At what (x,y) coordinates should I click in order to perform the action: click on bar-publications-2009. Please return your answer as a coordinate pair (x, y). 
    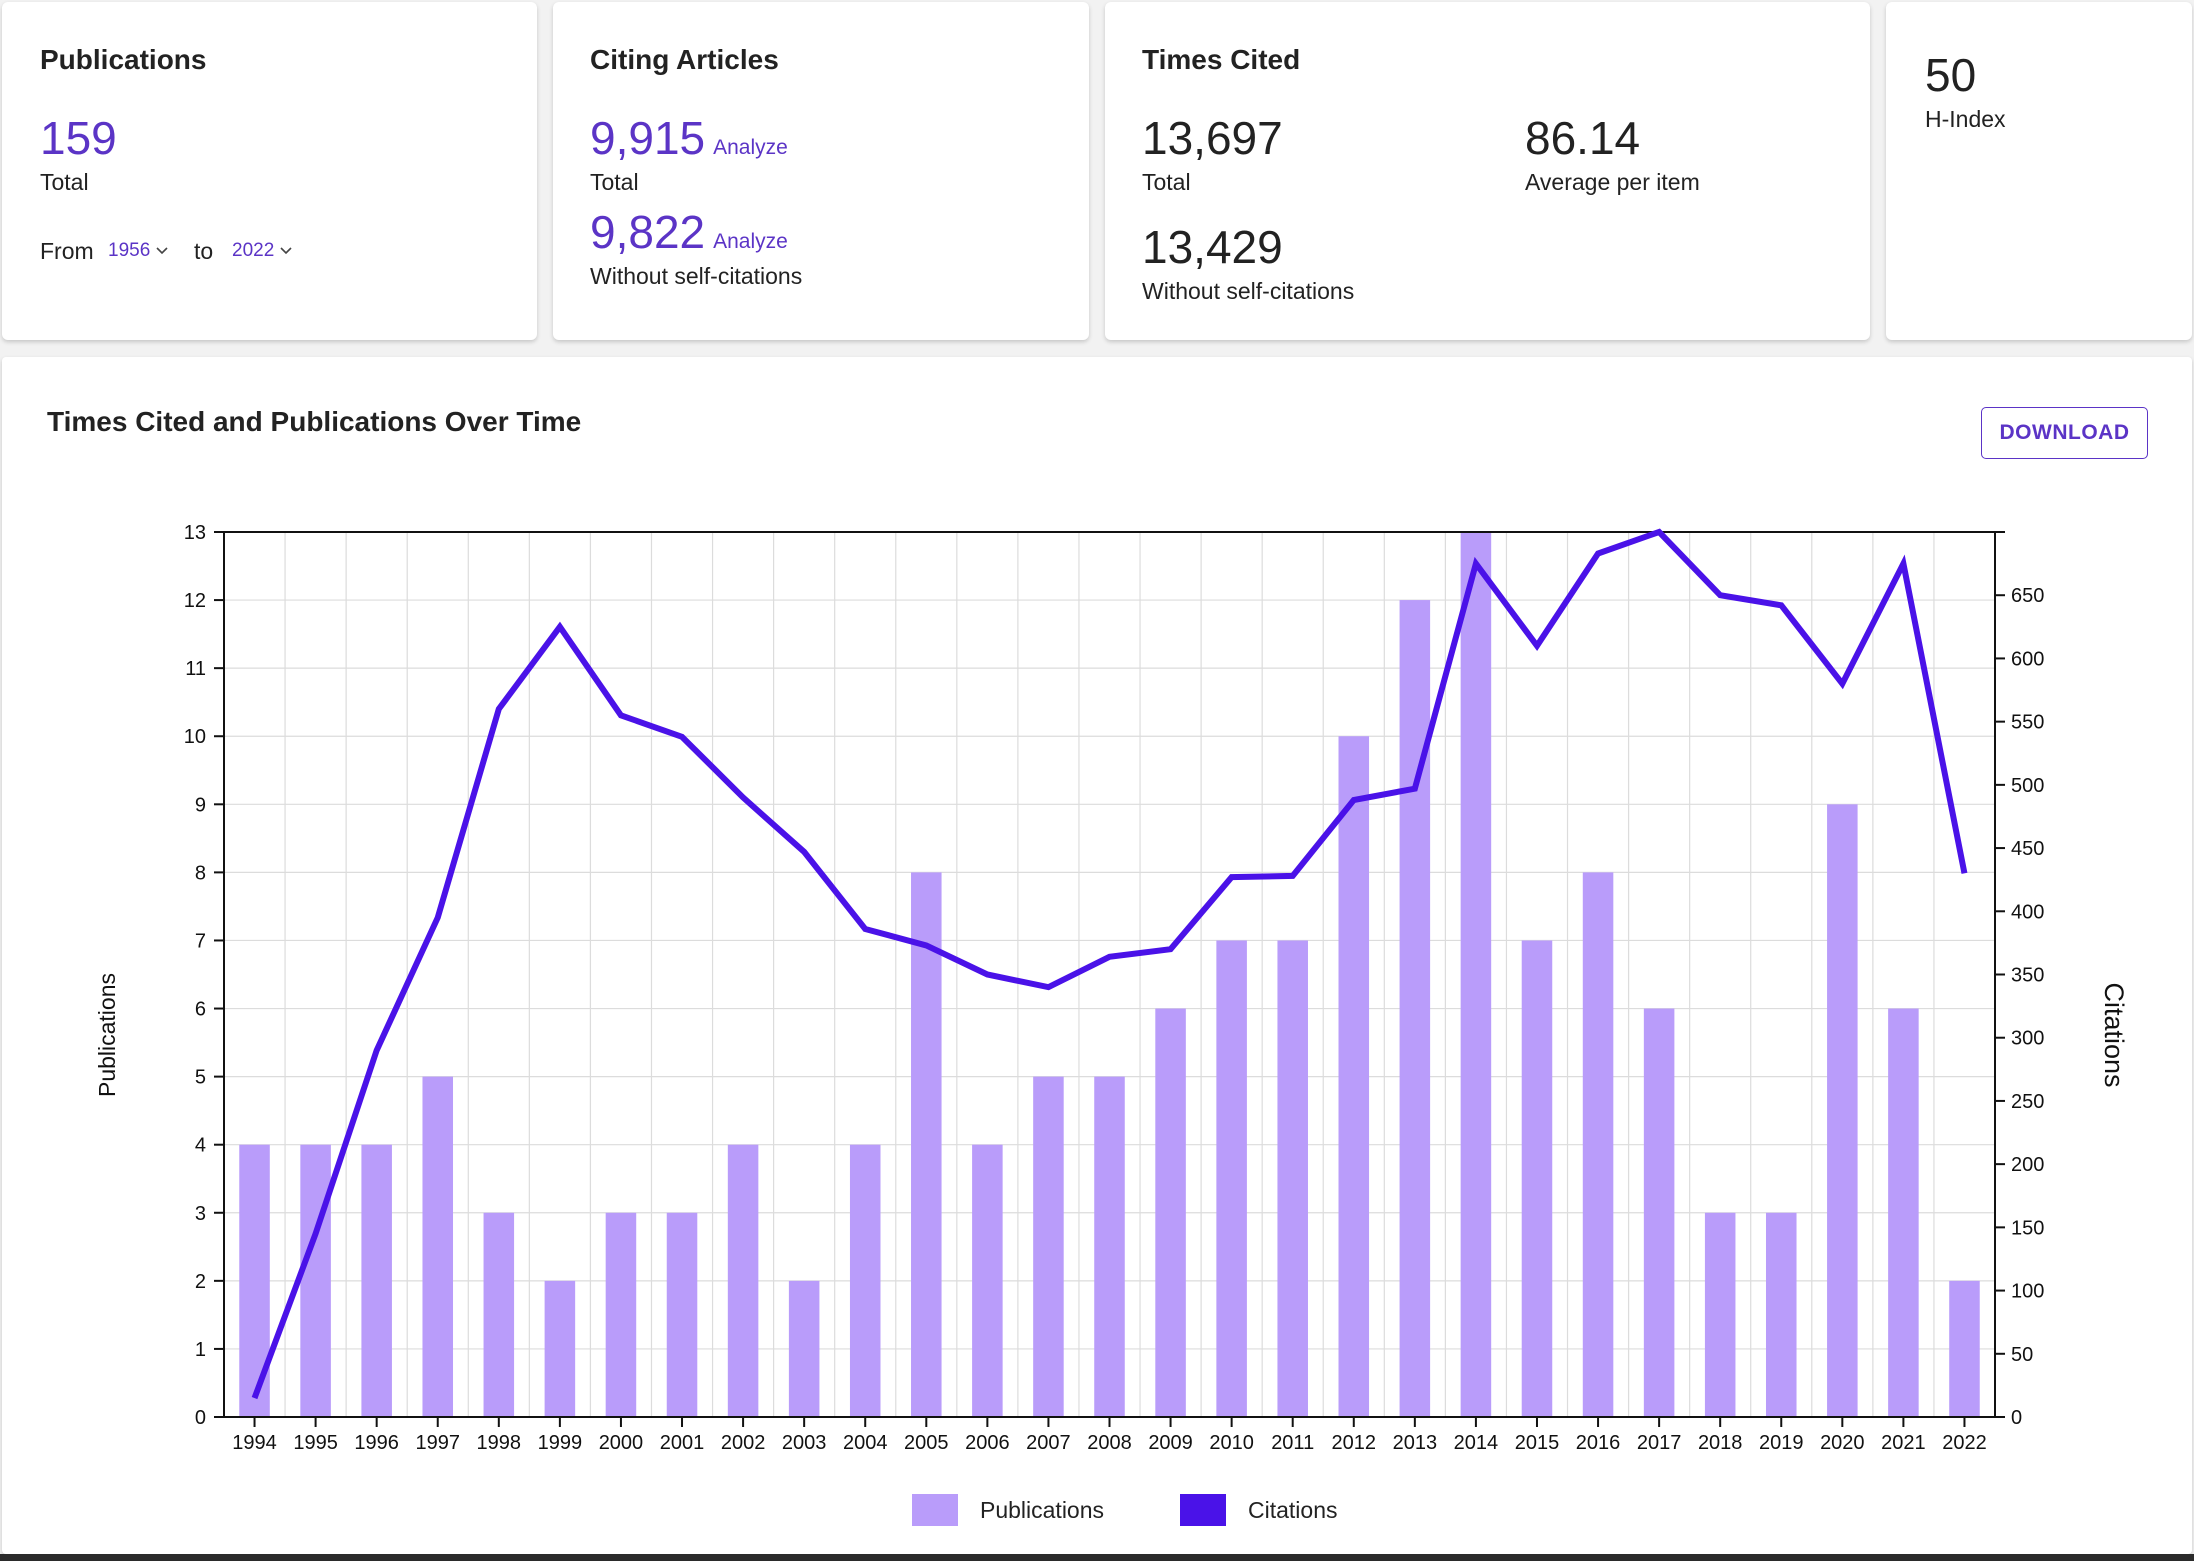
    Looking at the image, I should click on (1170, 1212).